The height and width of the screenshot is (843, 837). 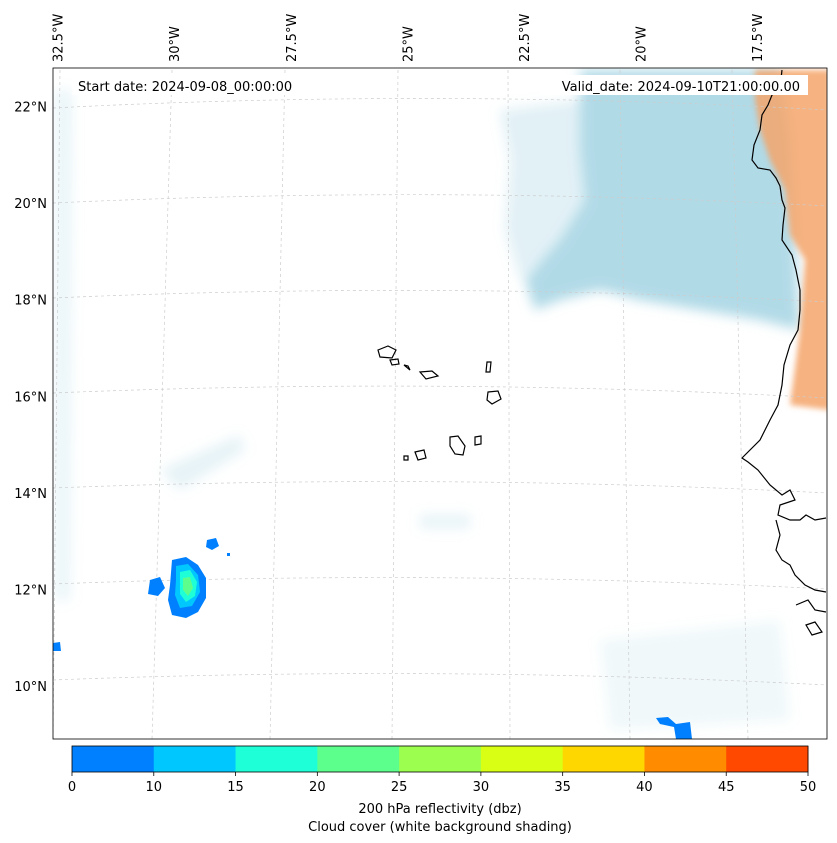 I want to click on island-brava, so click(x=406, y=458).